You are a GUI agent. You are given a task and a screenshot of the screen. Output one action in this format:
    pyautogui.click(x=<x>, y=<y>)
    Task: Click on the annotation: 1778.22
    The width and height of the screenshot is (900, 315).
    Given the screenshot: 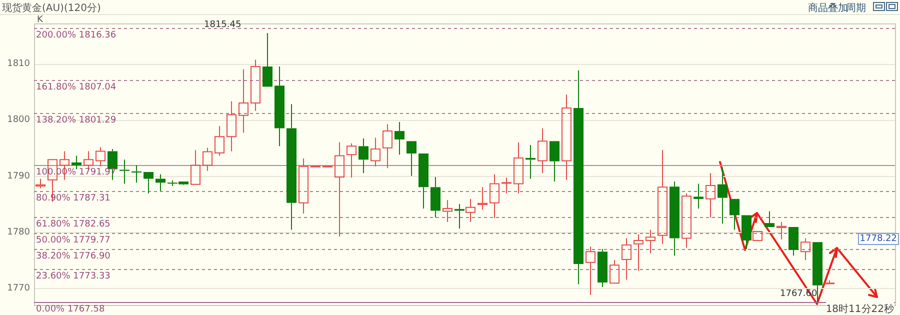 What is the action you would take?
    pyautogui.click(x=878, y=239)
    